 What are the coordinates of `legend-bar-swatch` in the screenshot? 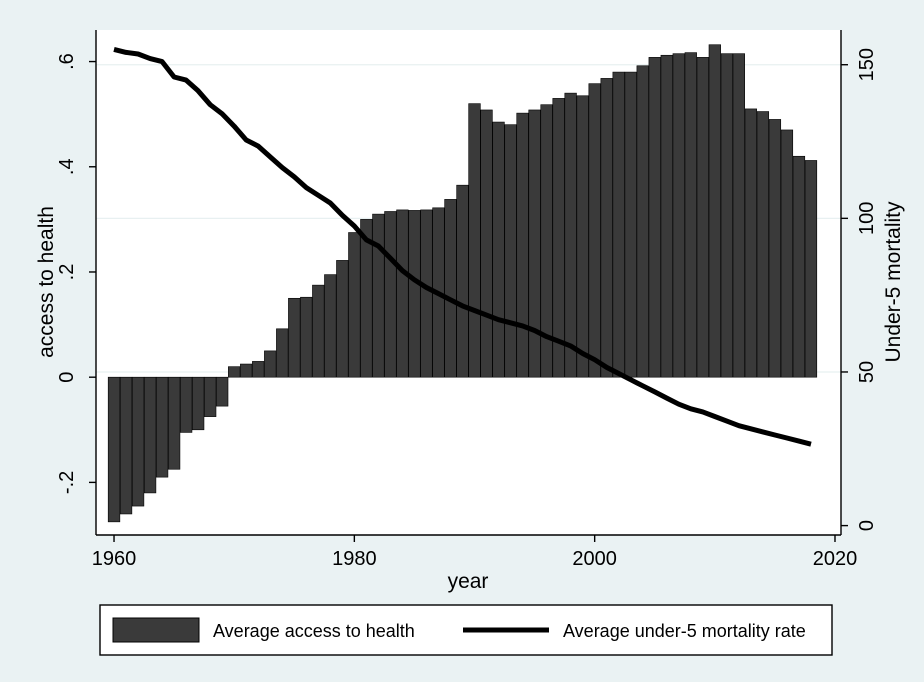 It's located at (156, 630).